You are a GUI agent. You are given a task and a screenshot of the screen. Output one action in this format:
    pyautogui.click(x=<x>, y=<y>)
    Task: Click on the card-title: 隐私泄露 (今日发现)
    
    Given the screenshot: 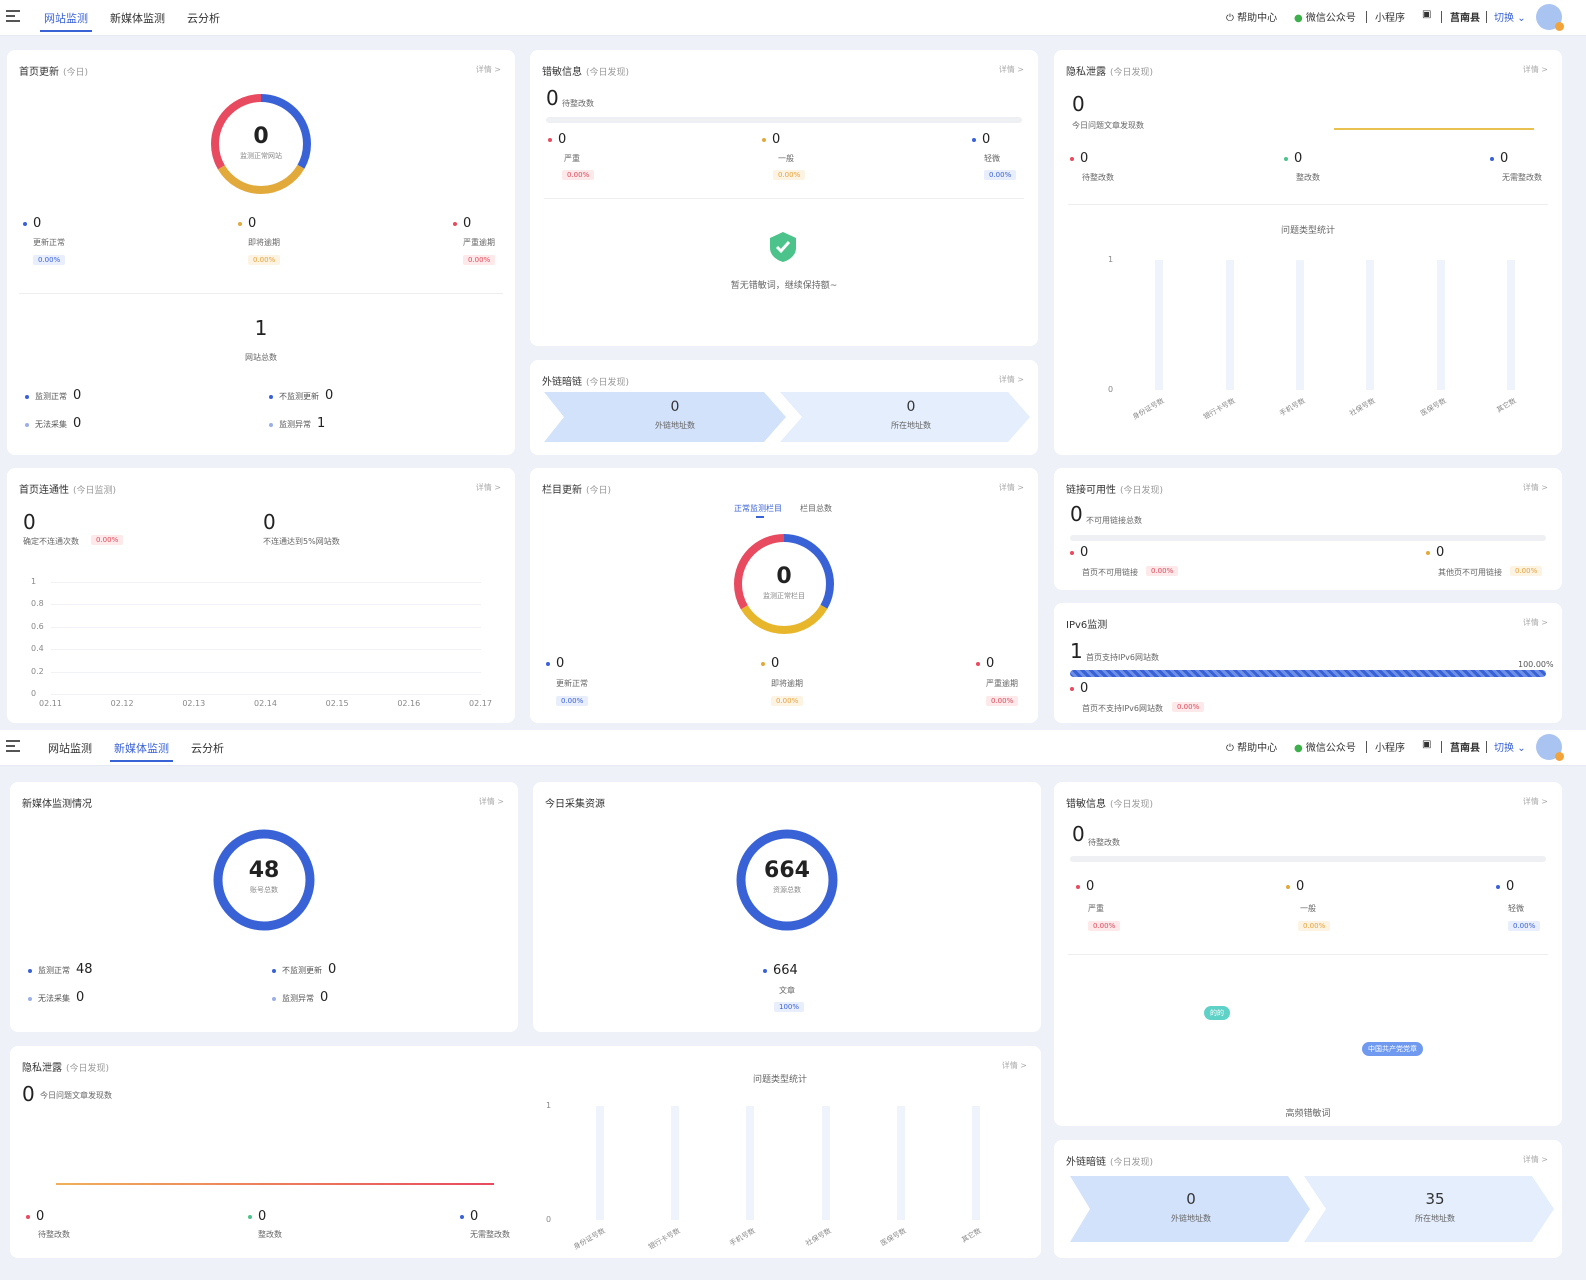 What is the action you would take?
    pyautogui.click(x=1110, y=72)
    